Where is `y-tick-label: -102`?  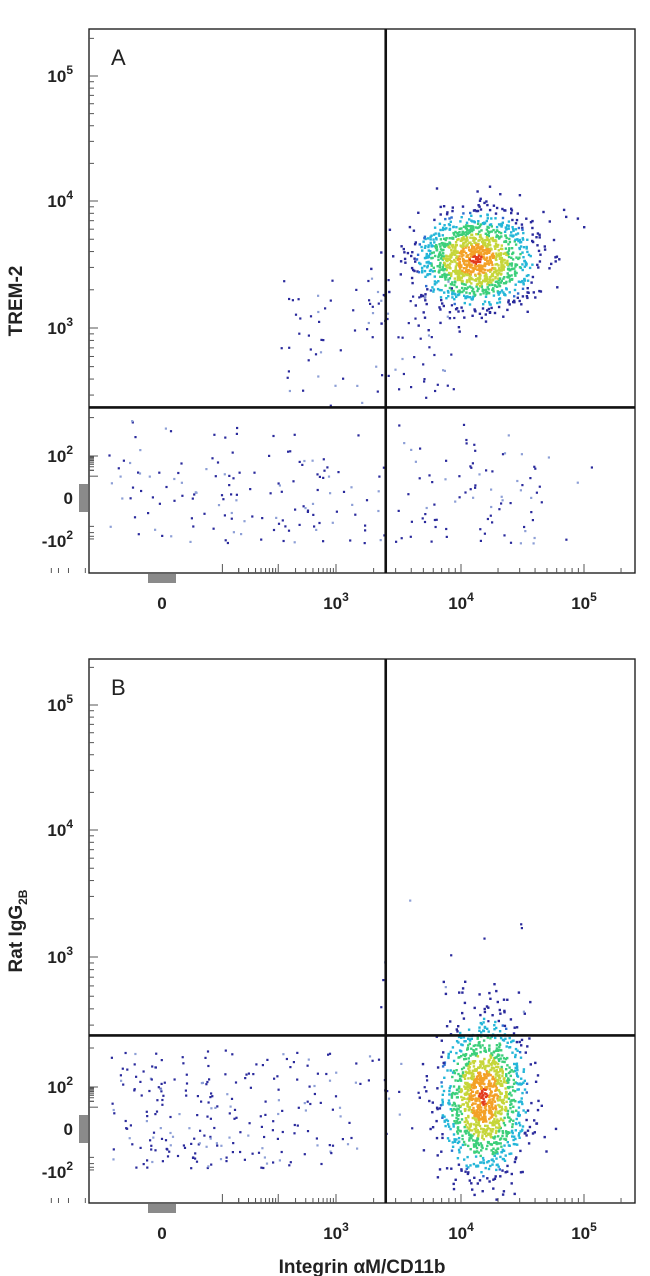 y-tick-label: -102 is located at coordinates (58, 539).